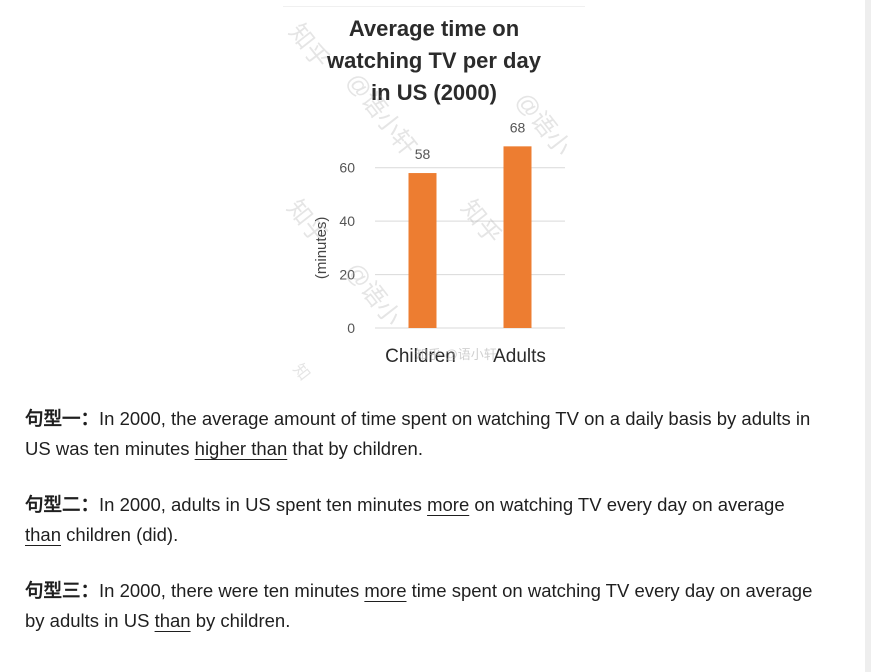  What do you see at coordinates (232, 590) in the screenshot?
I see `sentence-text: In 2000, there were ten minutes` at bounding box center [232, 590].